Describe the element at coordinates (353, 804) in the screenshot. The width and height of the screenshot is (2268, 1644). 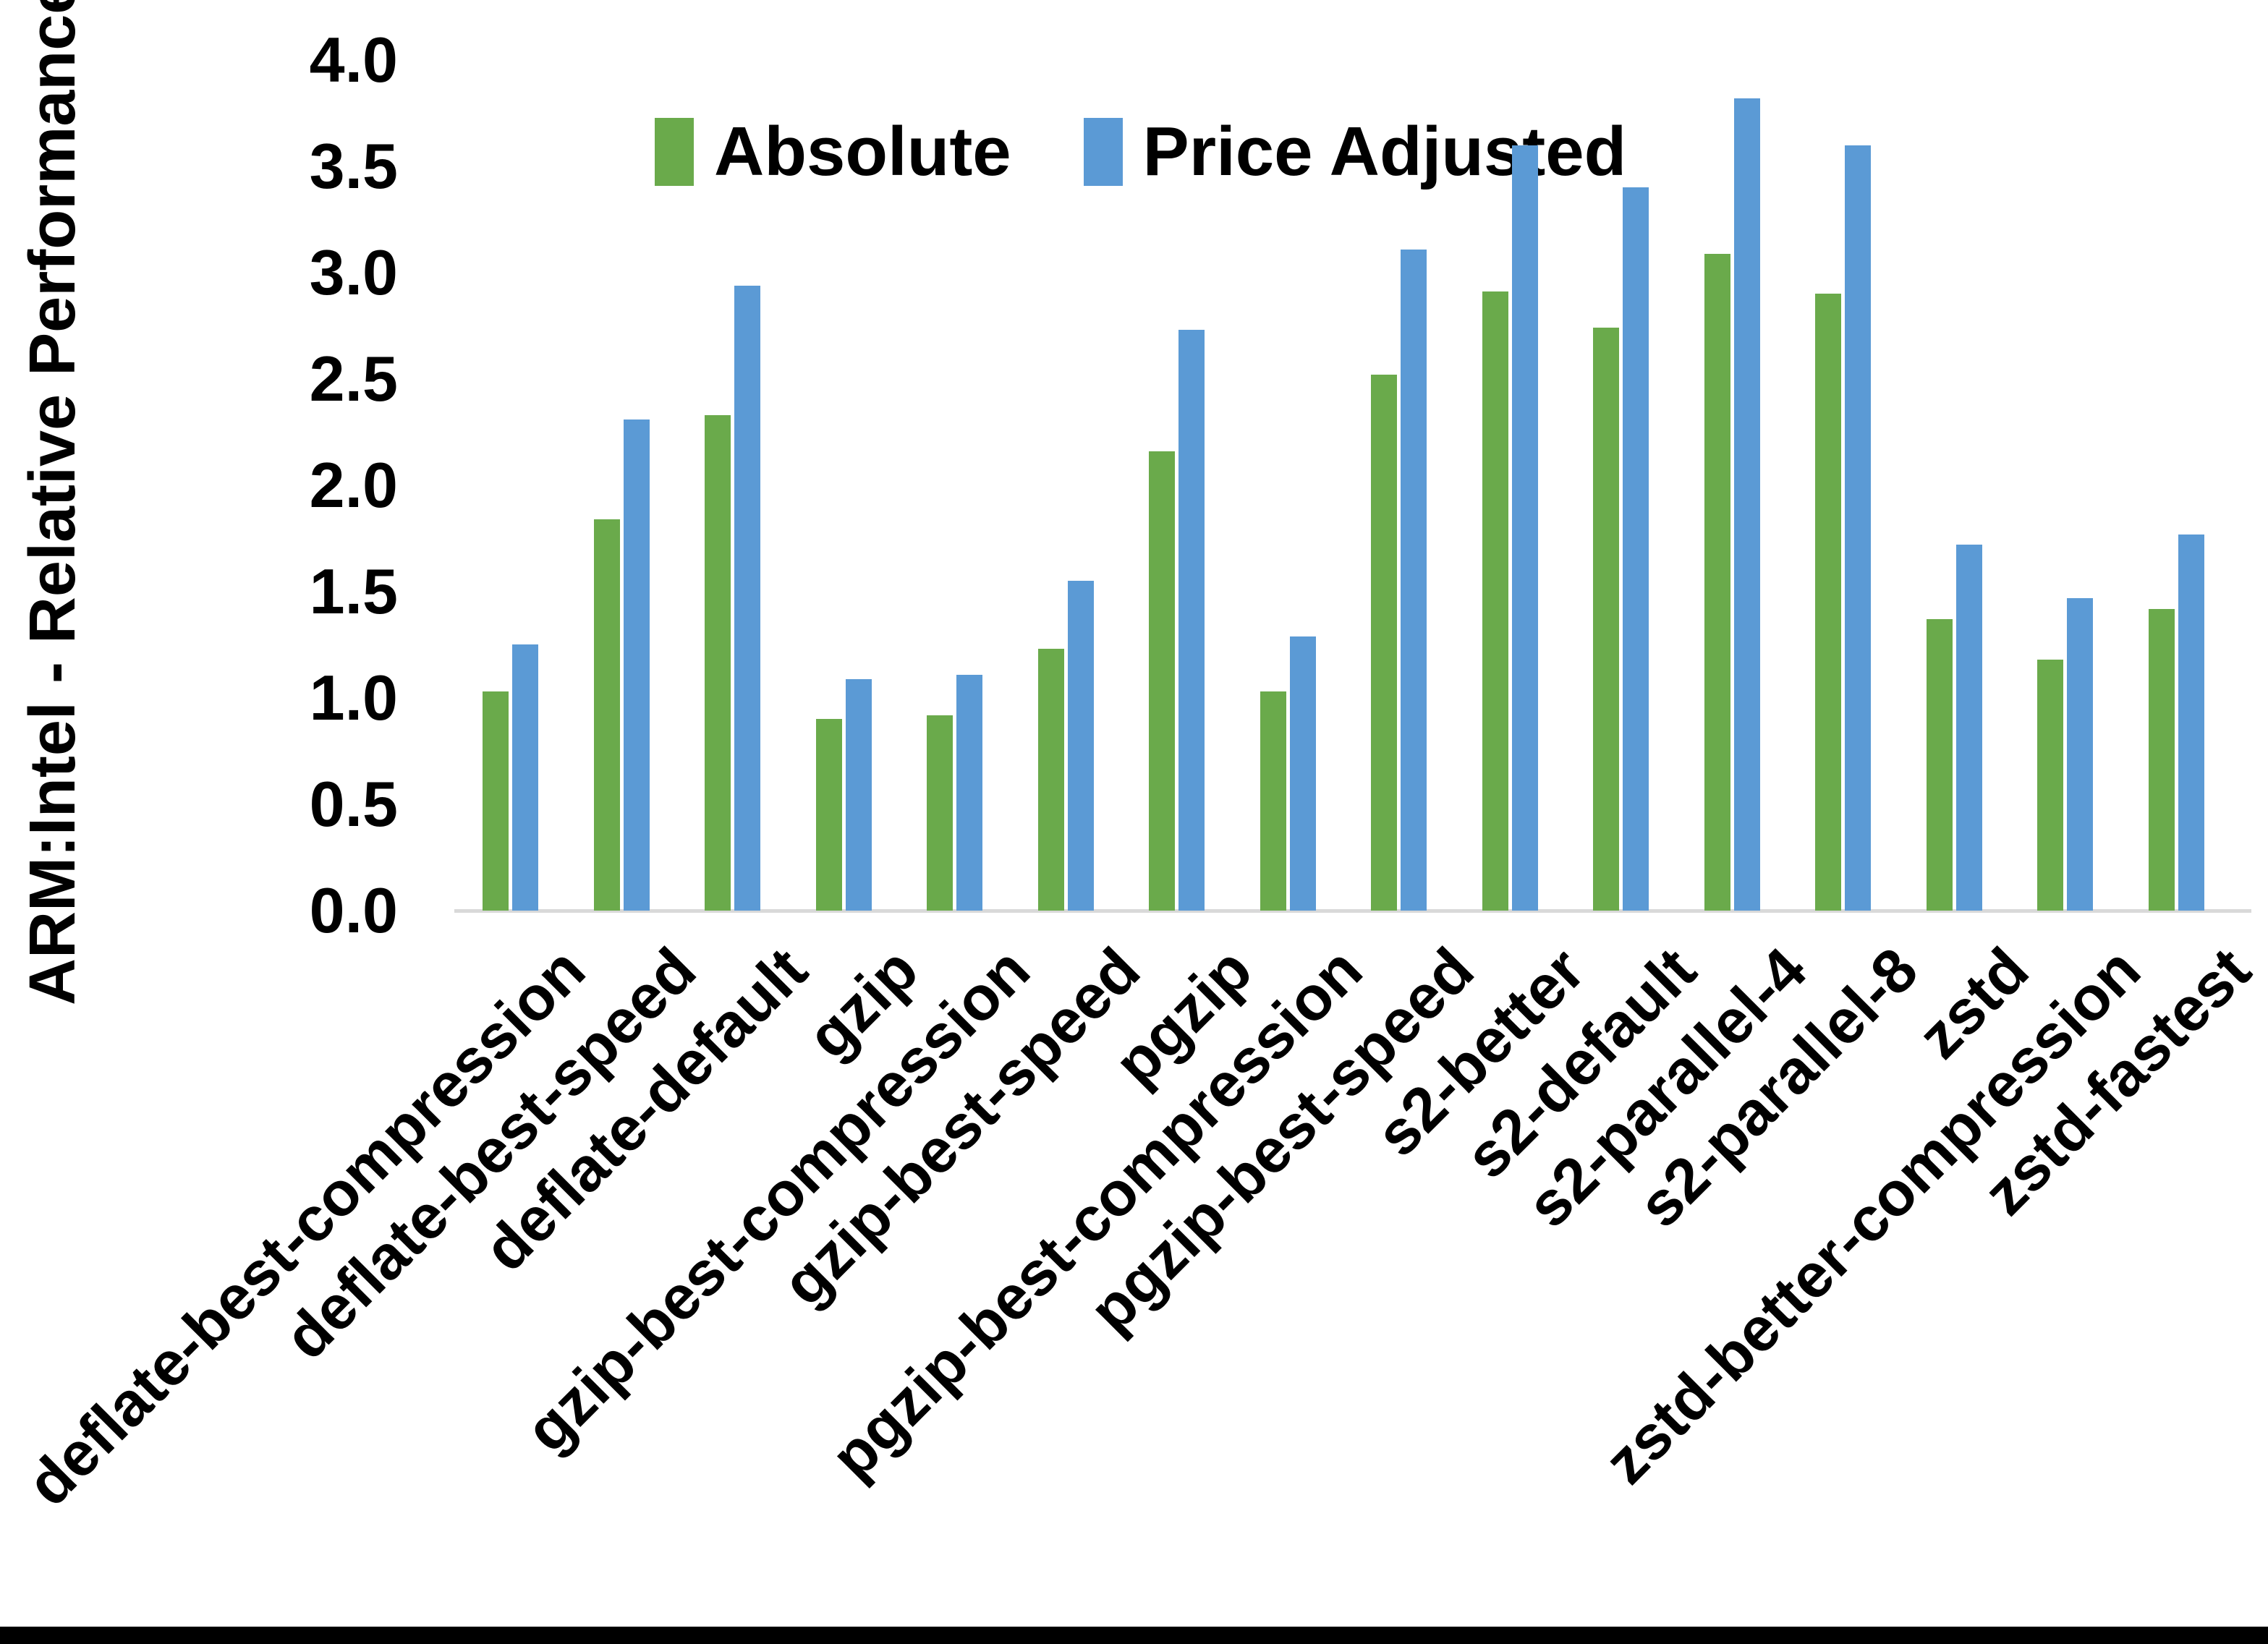
I see `y-tick-label: 0.5` at that location.